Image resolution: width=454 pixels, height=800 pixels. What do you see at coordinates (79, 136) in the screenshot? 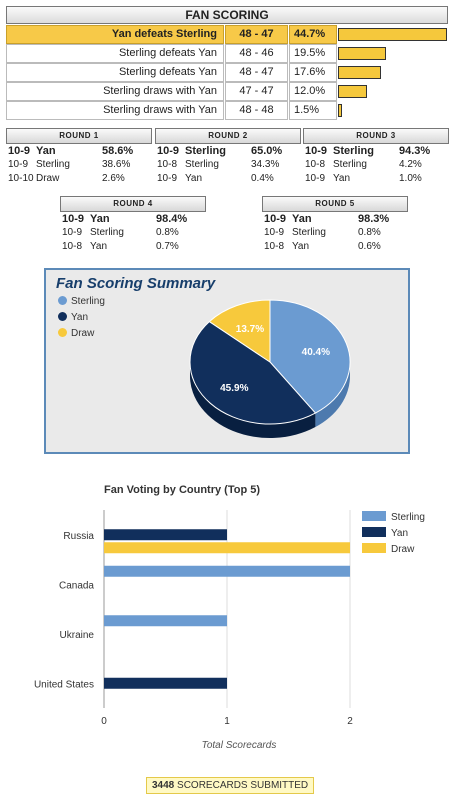
I see `round-title: ROUND 1` at bounding box center [79, 136].